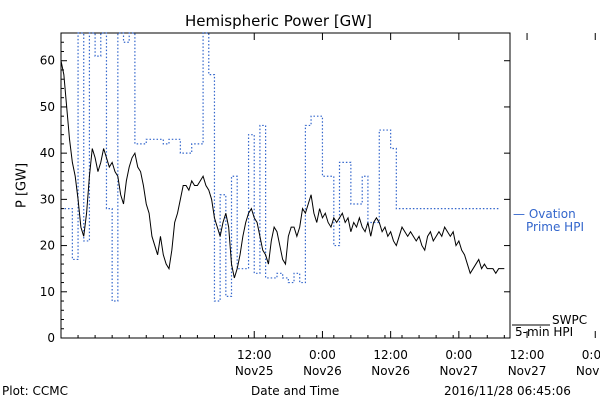  I want to click on y-tick-label: 0, so click(51, 338).